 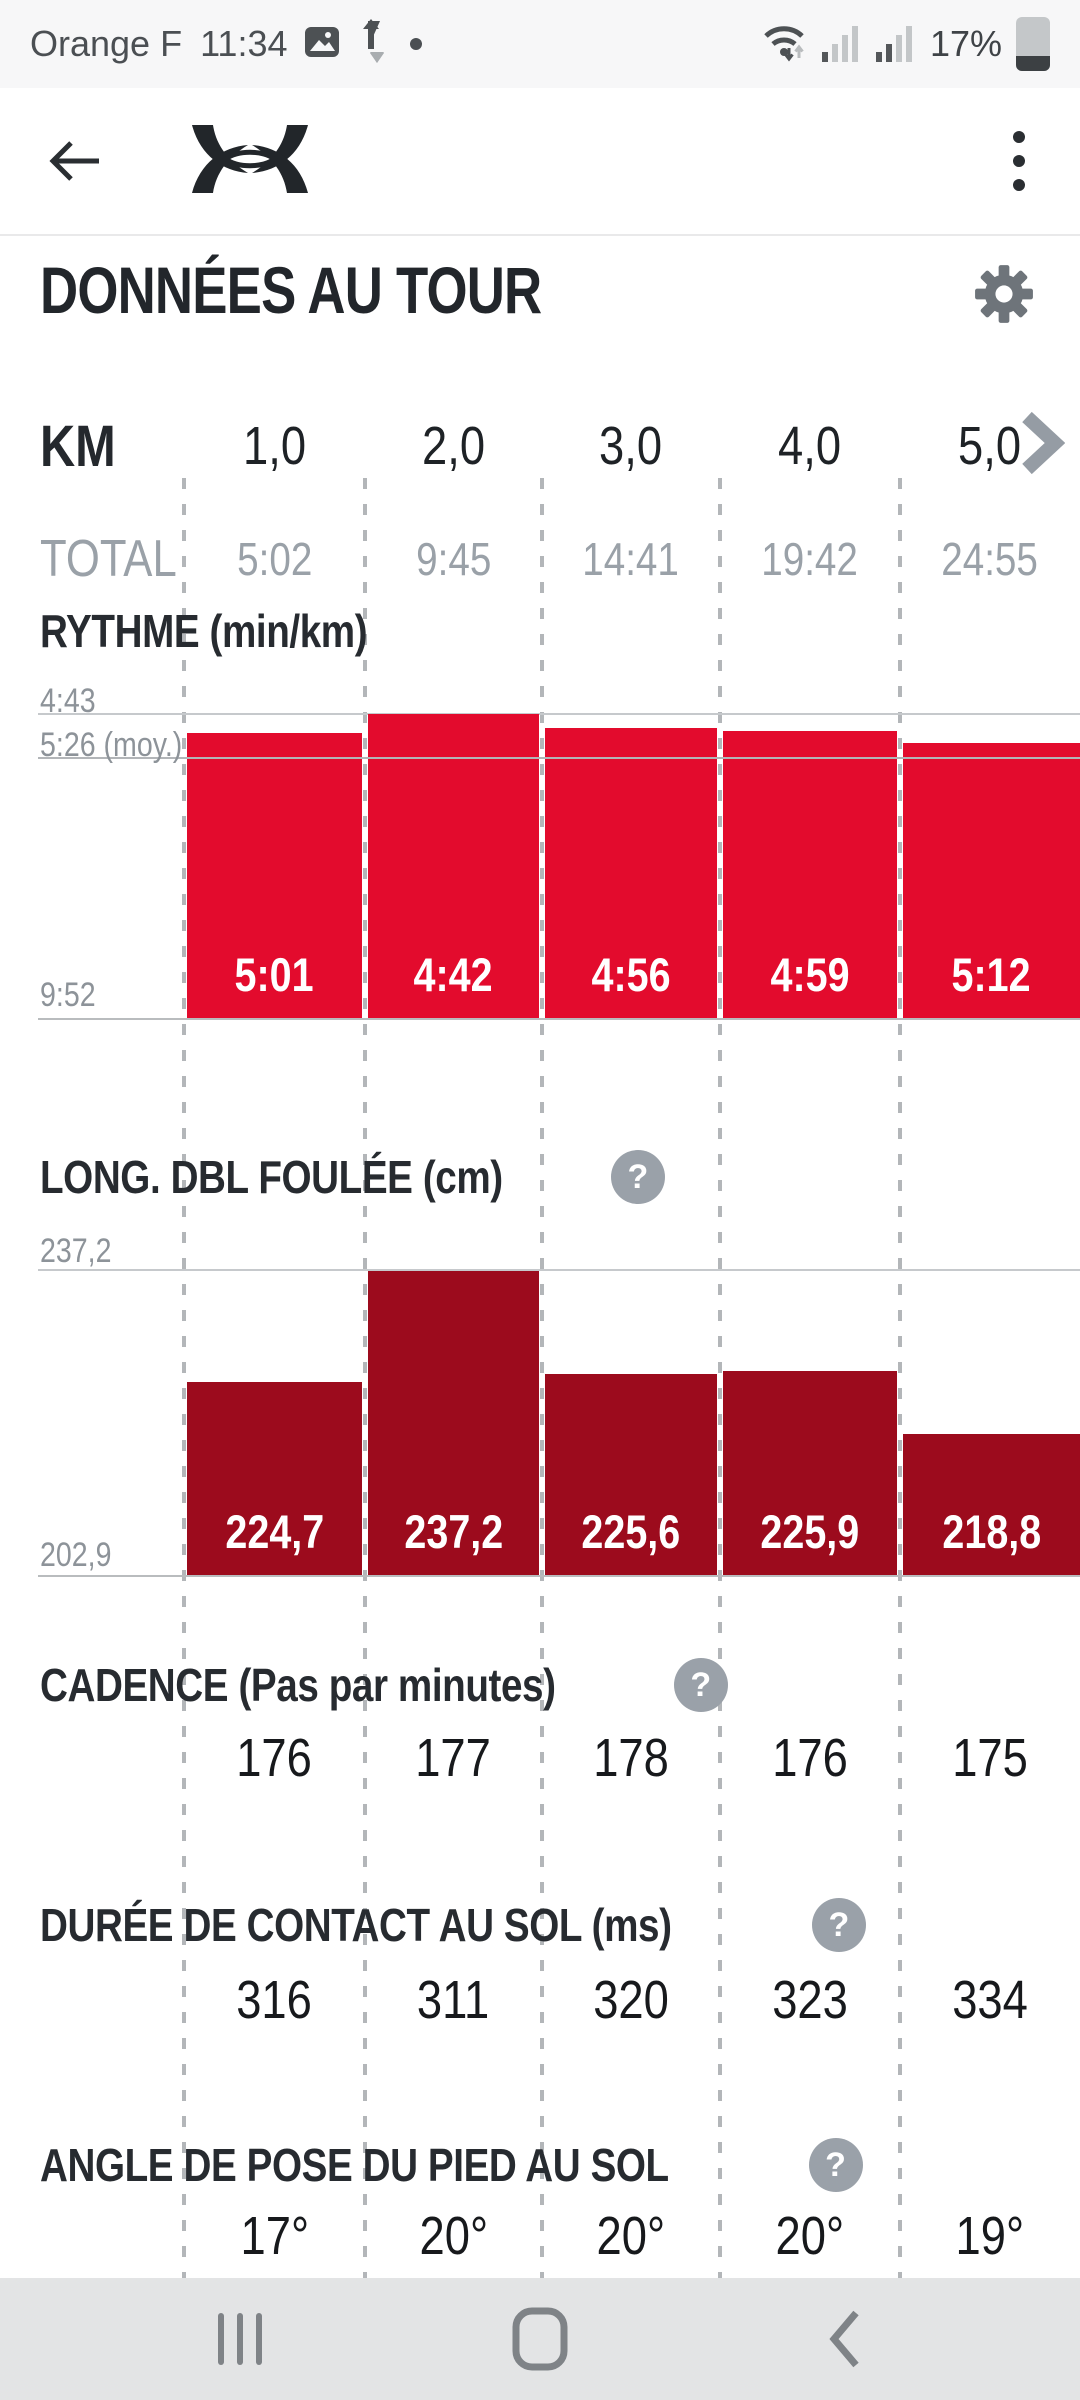 I want to click on stride-bar-value: 225,6, so click(x=631, y=1531).